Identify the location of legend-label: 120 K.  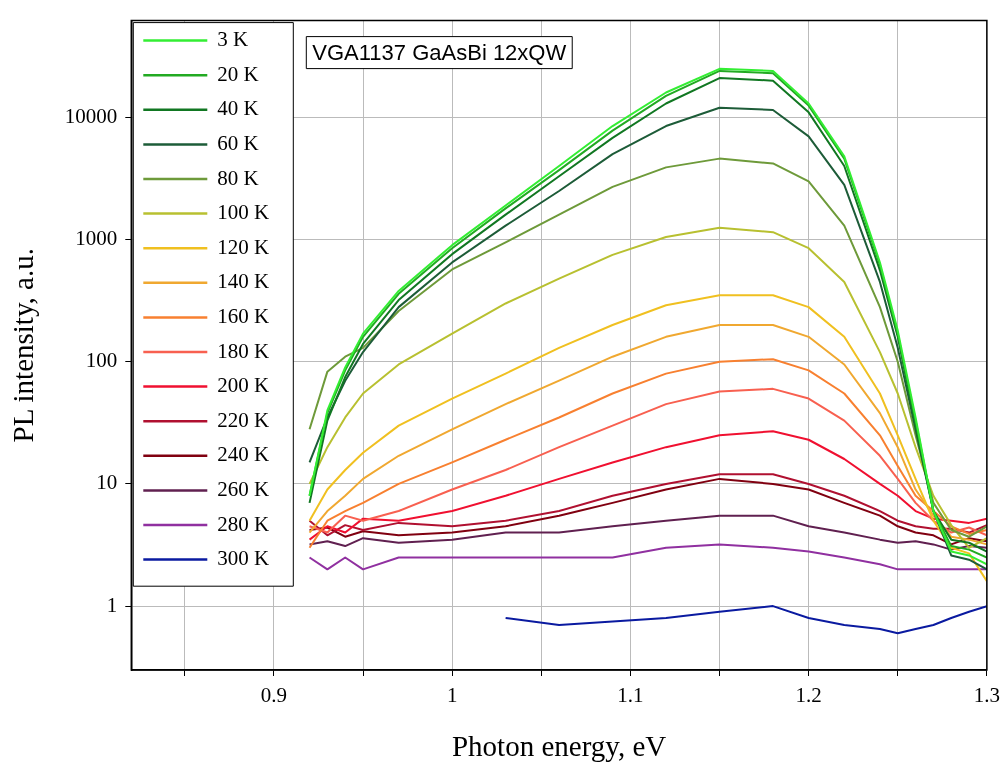
(243, 246).